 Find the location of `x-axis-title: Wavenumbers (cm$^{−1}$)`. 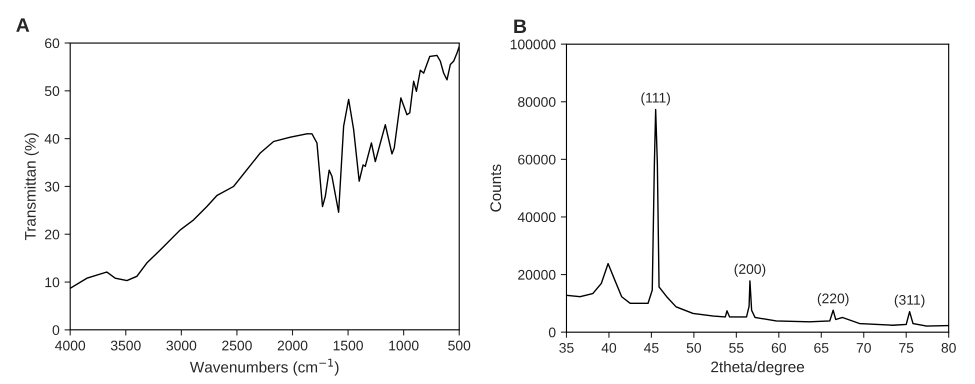

x-axis-title: Wavenumbers (cm$^{−1}$) is located at coordinates (264, 367).